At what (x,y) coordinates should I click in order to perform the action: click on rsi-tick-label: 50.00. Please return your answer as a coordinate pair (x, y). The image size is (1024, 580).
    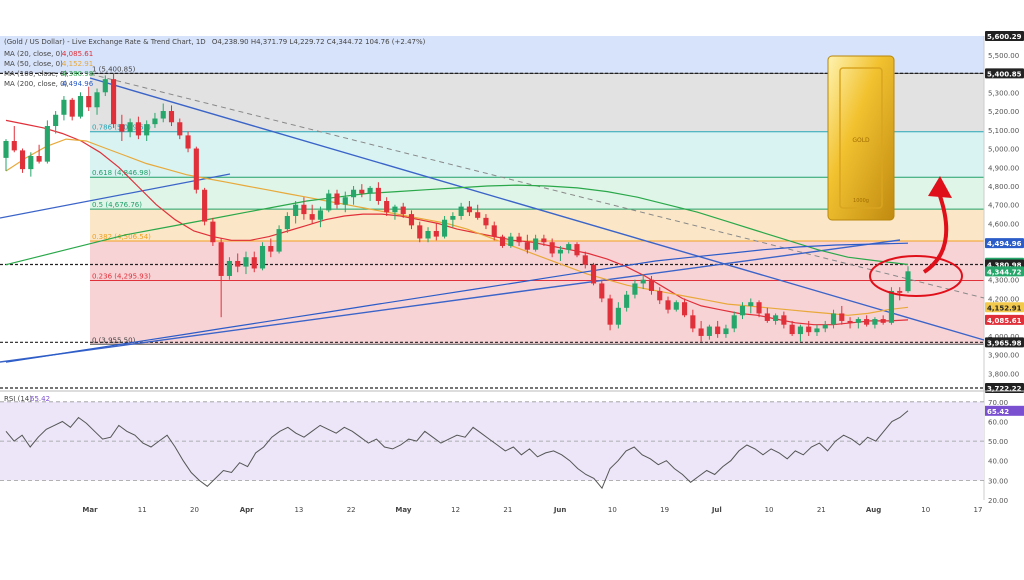
    Looking at the image, I should click on (998, 442).